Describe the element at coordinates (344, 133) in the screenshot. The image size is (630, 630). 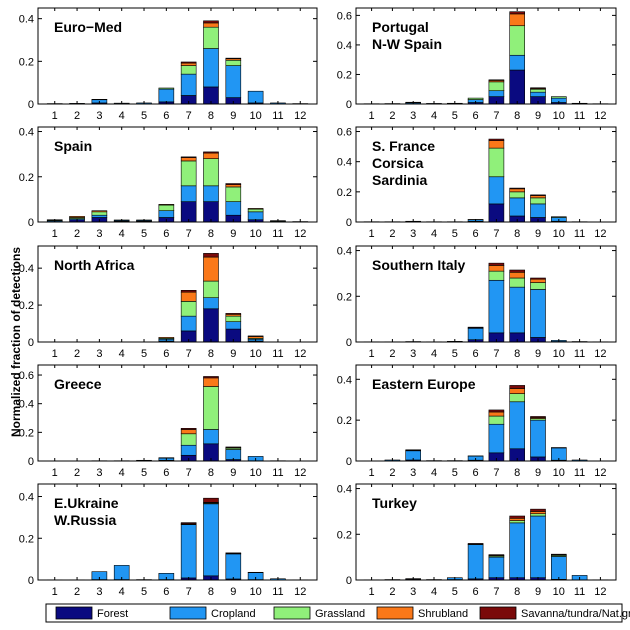
I see `y-tick-label: 0.6` at that location.